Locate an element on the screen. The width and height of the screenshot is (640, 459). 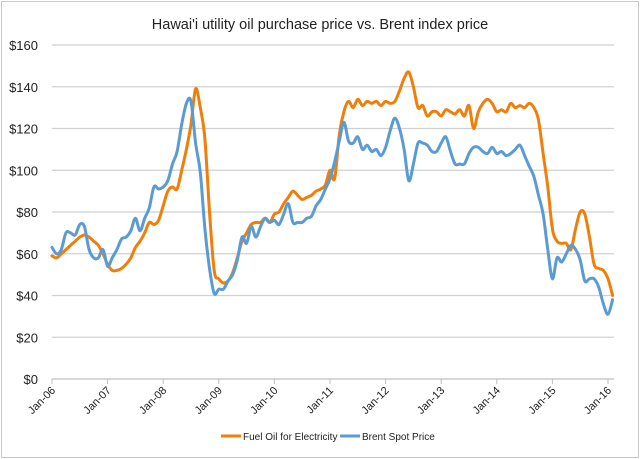
y-tick-label: $160 is located at coordinates (23, 45).